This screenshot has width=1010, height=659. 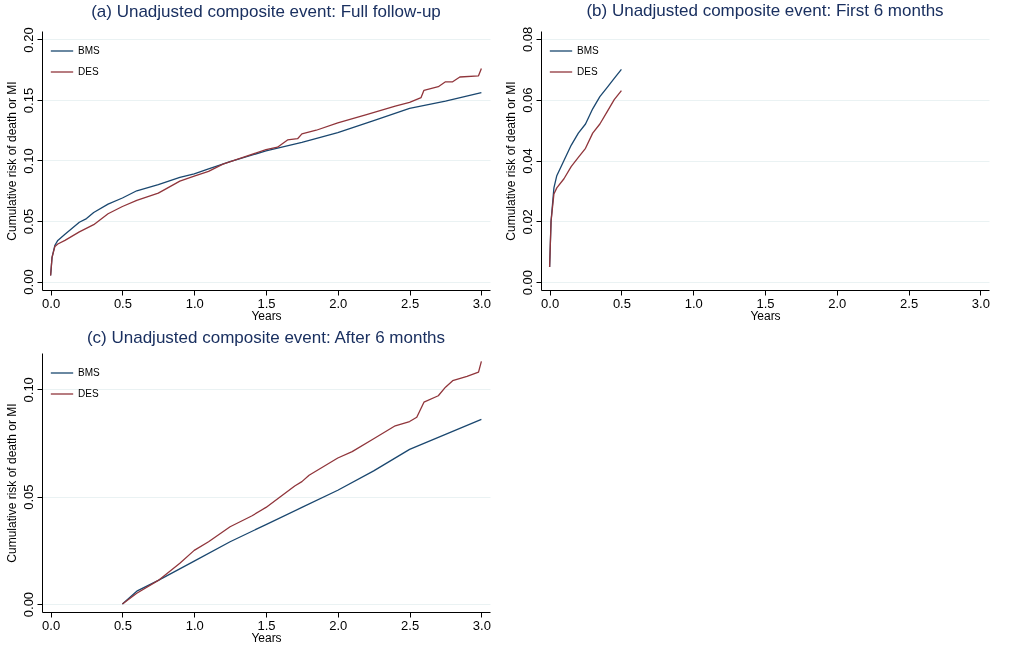 I want to click on y-tick-label: 0.20, so click(x=28, y=40).